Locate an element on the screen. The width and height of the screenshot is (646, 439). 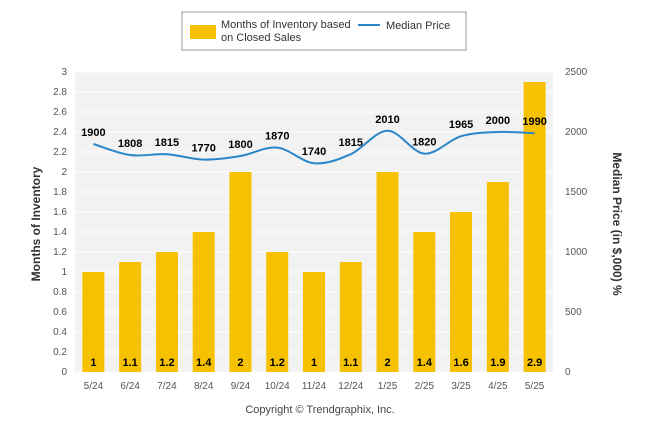
y-tick-label: 1.6 is located at coordinates (60, 212).